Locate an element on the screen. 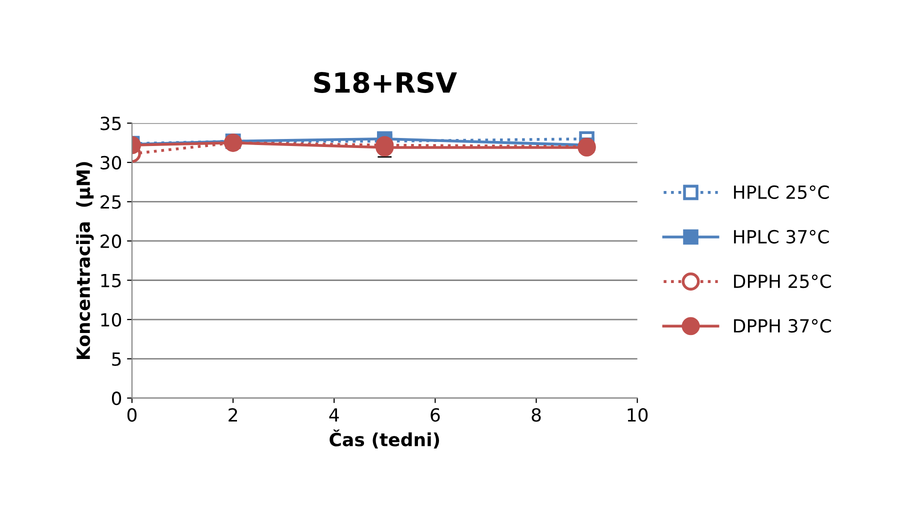  legend-label: HPLC 25°C is located at coordinates (781, 192).